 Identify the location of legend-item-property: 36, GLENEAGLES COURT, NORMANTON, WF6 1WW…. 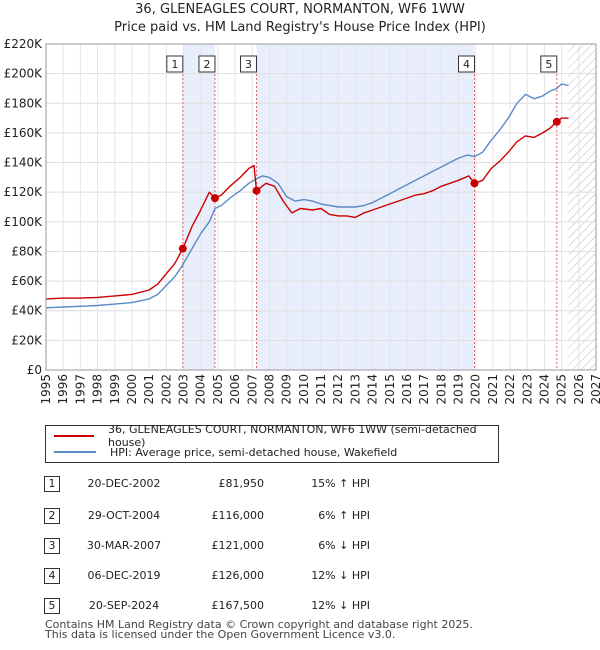
(276, 436).